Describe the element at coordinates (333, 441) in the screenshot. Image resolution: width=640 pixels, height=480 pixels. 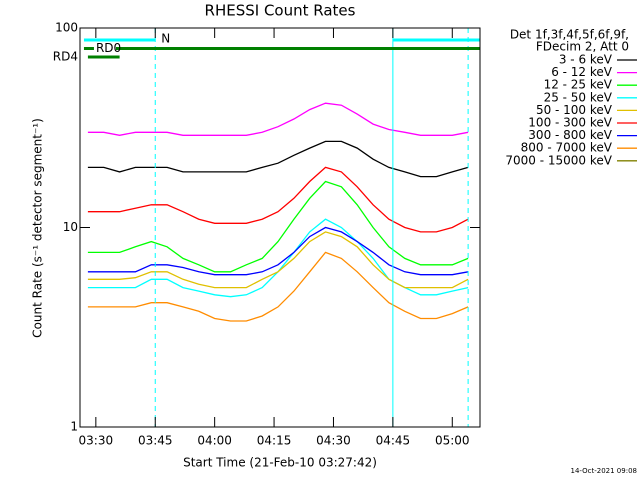
I see `x-tick-label: 04:30` at that location.